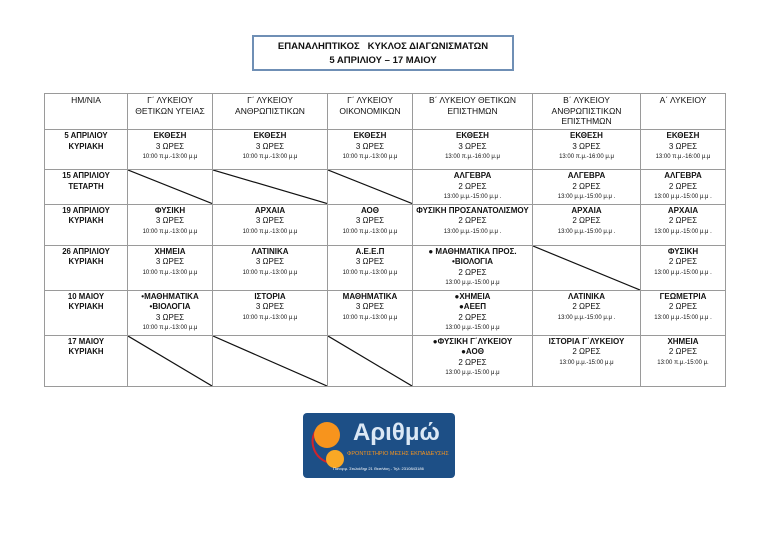 This screenshot has width=767, height=542. I want to click on subject: ΙΣΤΟΡΙΑ, so click(270, 296).